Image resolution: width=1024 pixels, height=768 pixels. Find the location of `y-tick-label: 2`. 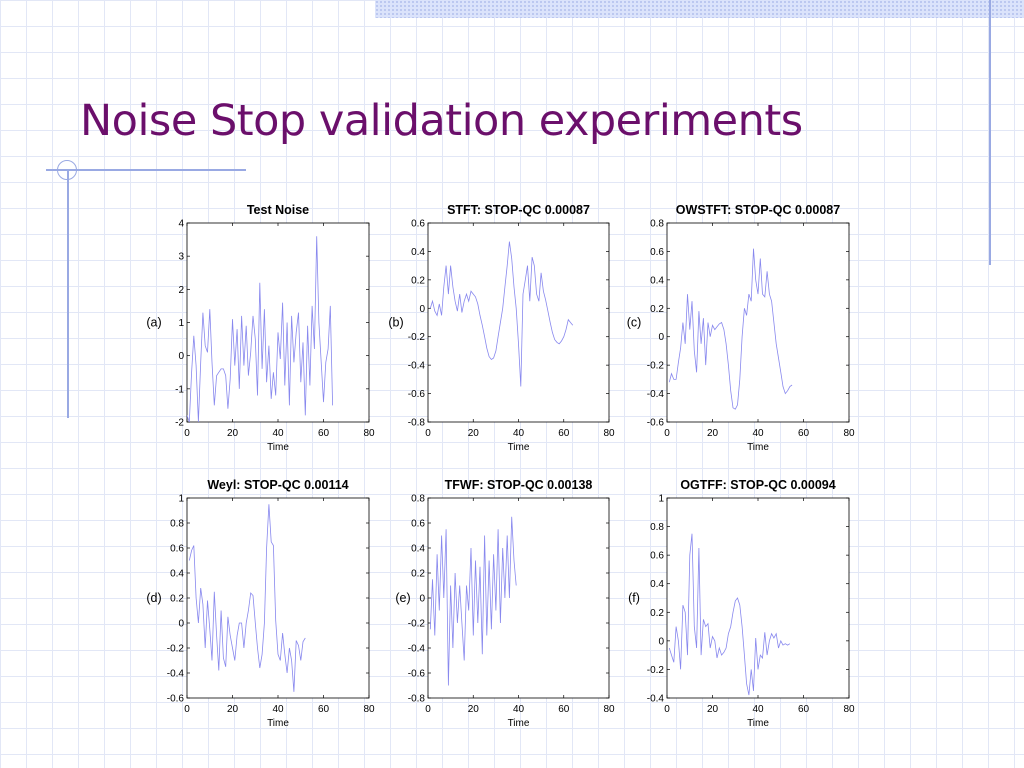

y-tick-label: 2 is located at coordinates (181, 290).